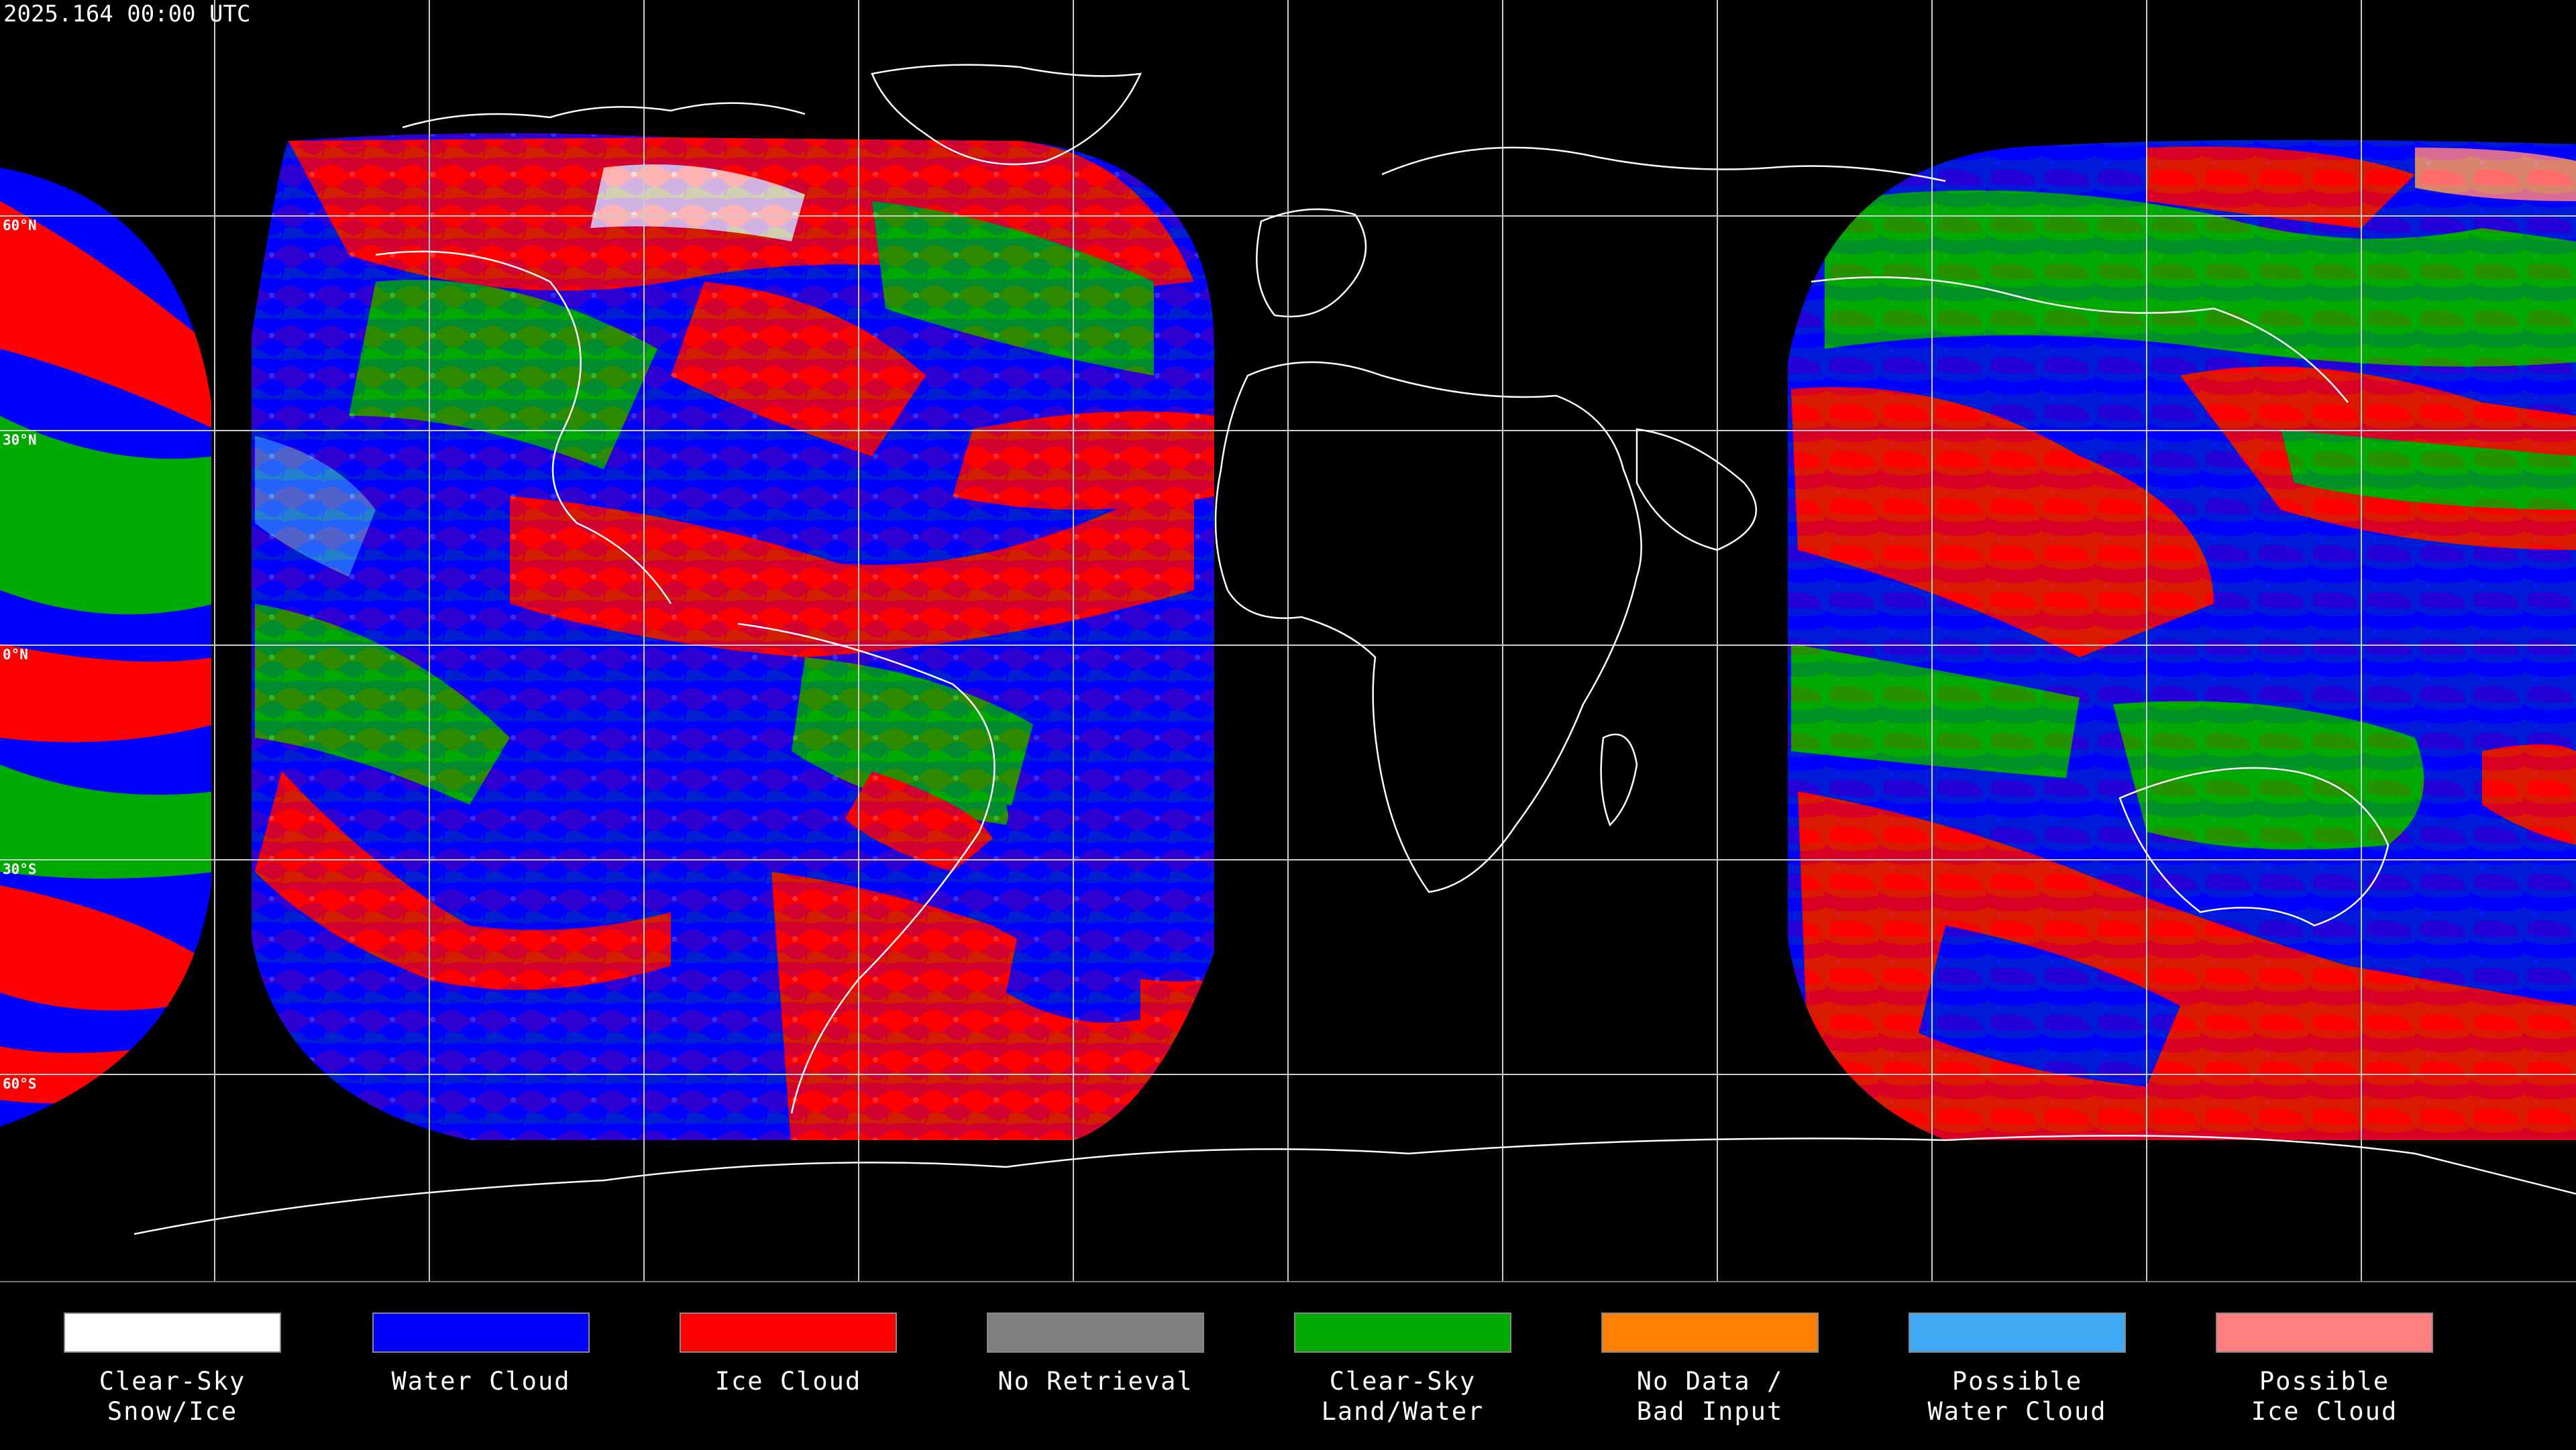 Image resolution: width=2576 pixels, height=1450 pixels. I want to click on lat-label-60n: 60°N, so click(20, 225).